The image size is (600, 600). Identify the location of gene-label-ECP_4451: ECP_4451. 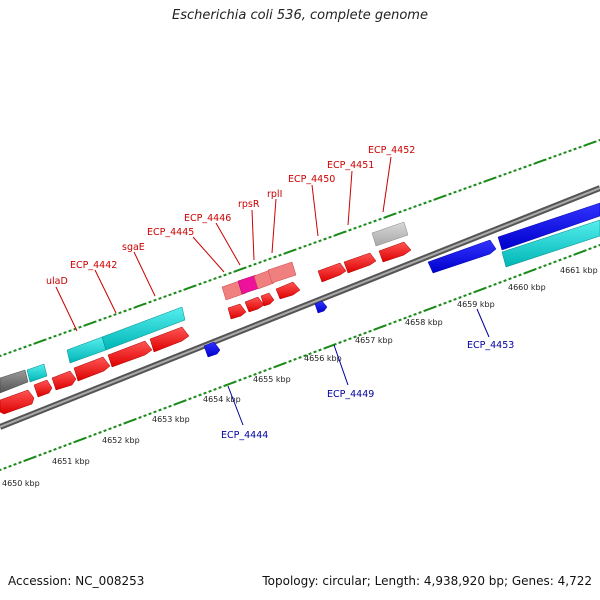
(350, 165).